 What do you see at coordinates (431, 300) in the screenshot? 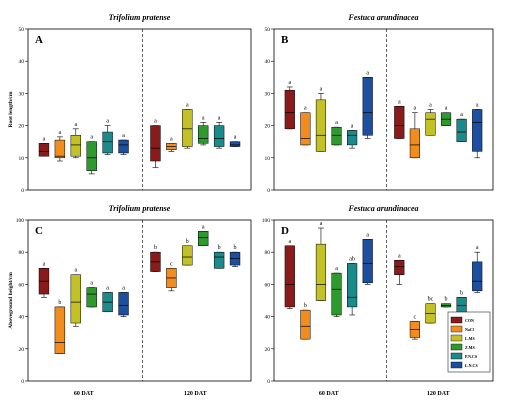
I see `significance-letter: bc` at bounding box center [431, 300].